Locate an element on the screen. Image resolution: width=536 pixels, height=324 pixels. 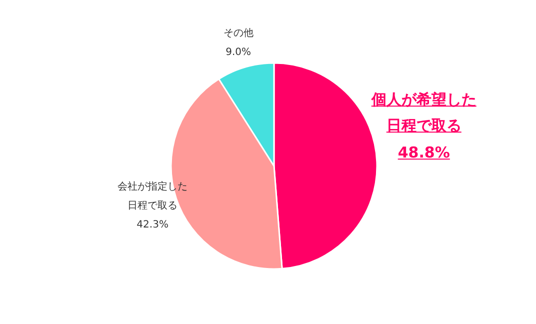
data-label: 48.8% is located at coordinates (423, 153).